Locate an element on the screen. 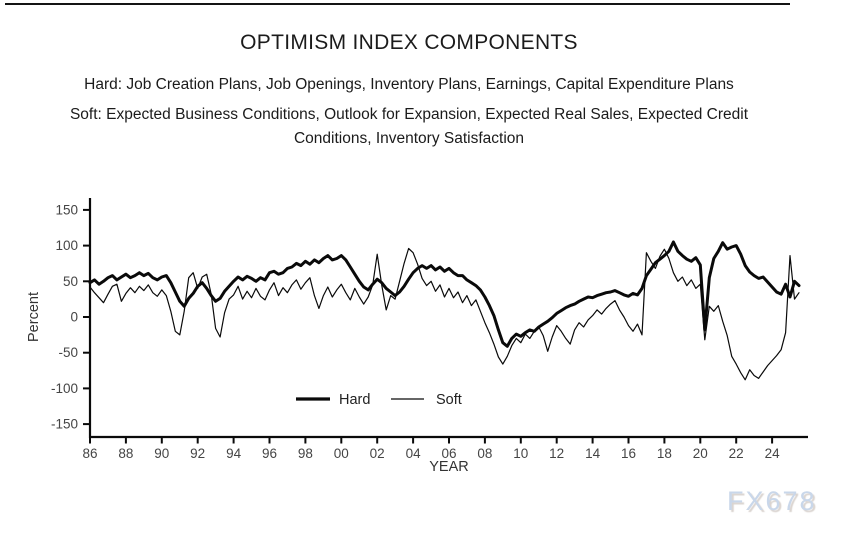 The height and width of the screenshot is (540, 860). top-border-line is located at coordinates (397, 4).